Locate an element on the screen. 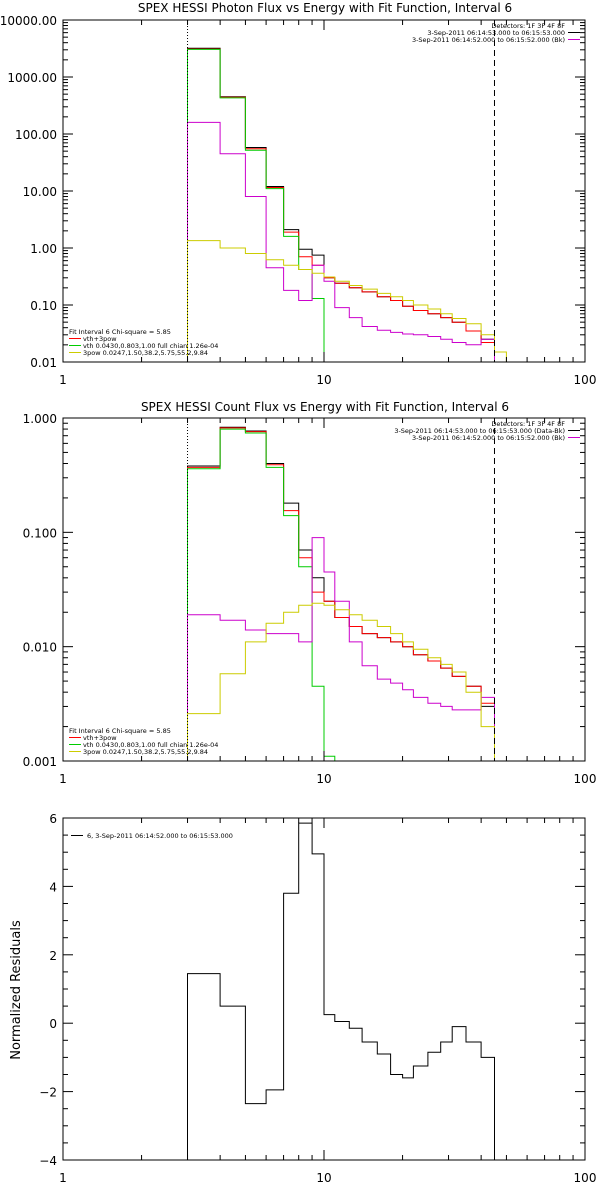 The width and height of the screenshot is (600, 1200). y-tick-label: 1.000 is located at coordinates (40, 419).